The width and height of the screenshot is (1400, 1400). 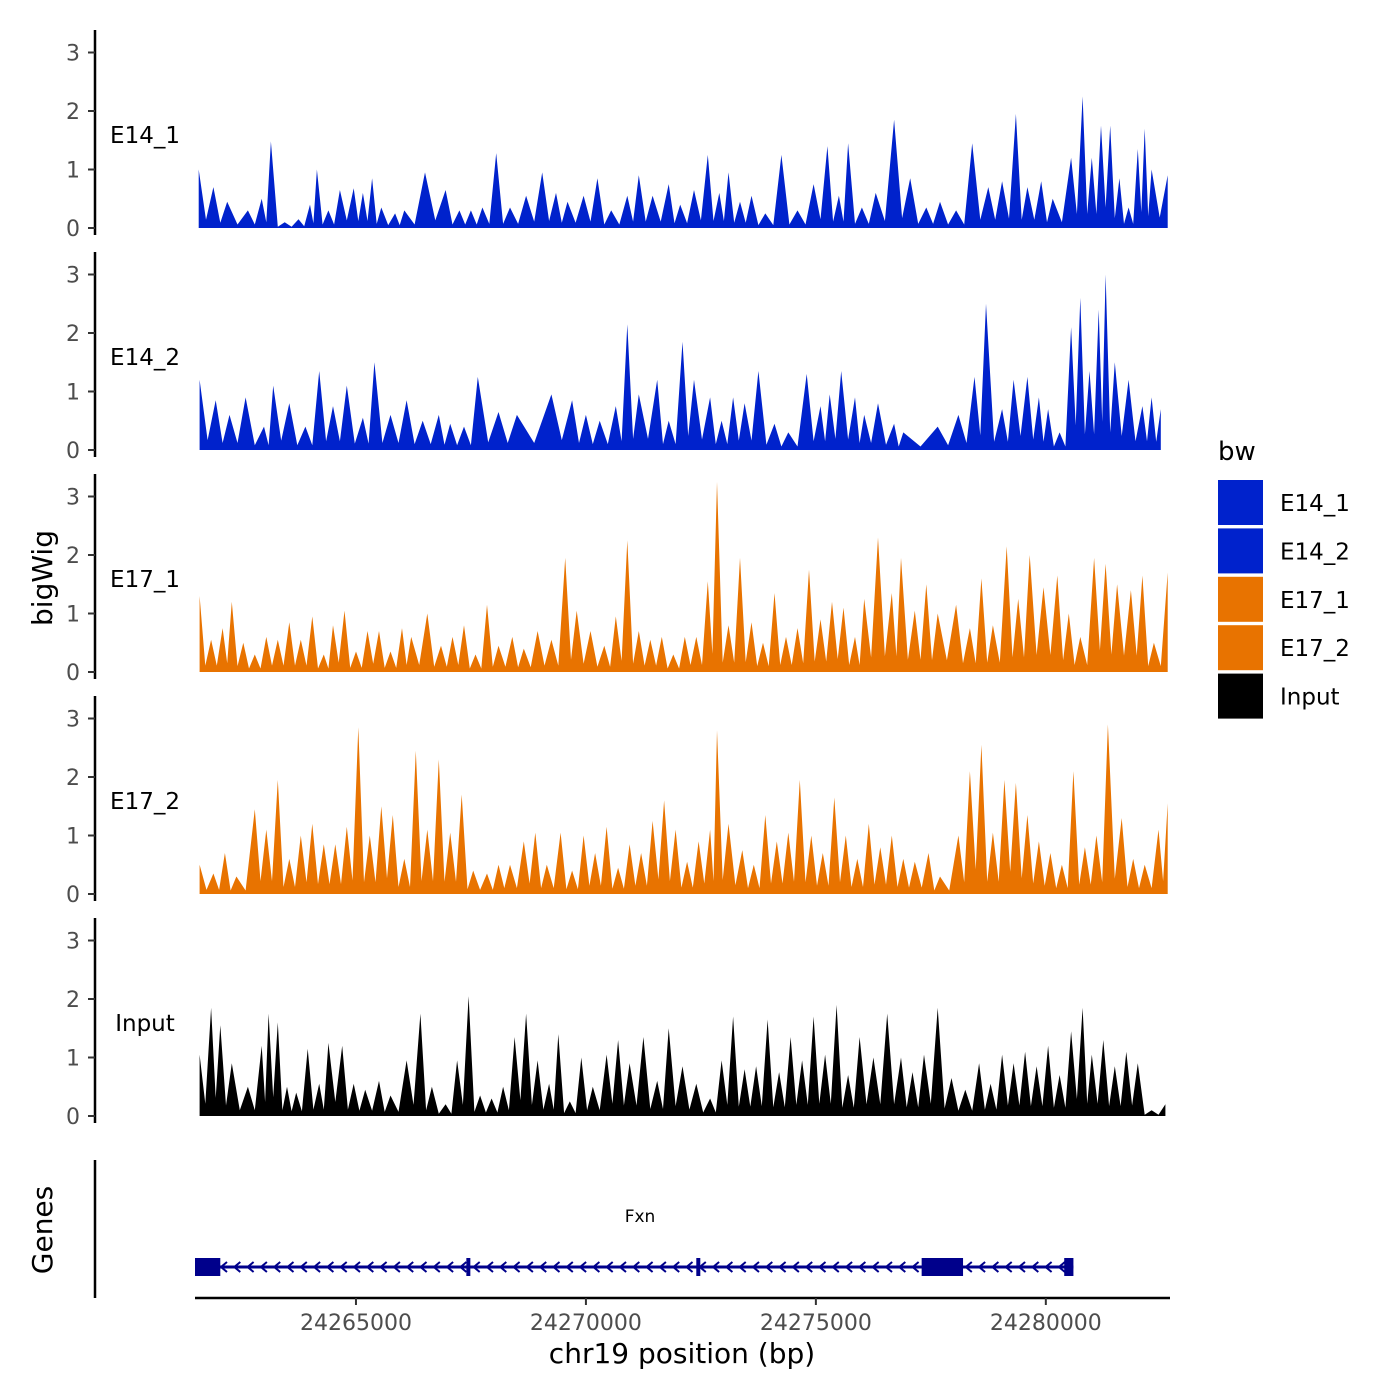 What do you see at coordinates (640, 1217) in the screenshot?
I see `gene-label: Fxn` at bounding box center [640, 1217].